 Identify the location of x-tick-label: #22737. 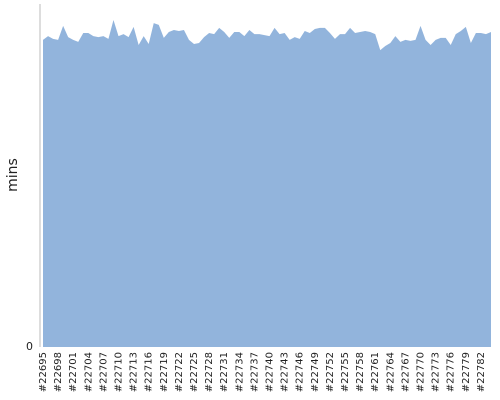
(254, 372).